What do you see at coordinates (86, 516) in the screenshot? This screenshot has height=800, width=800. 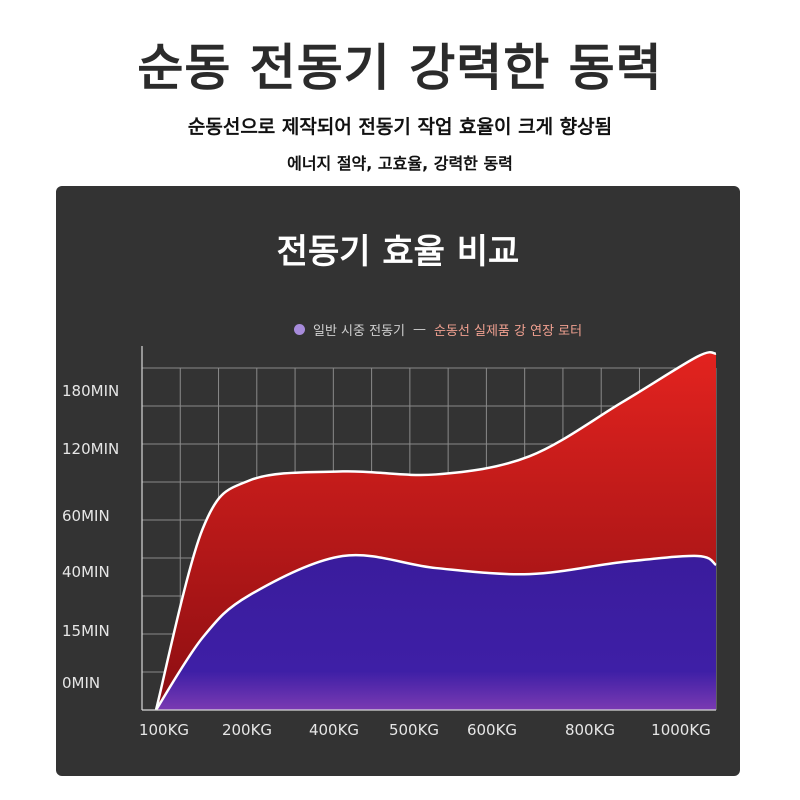 I see `y-tick-label: 60MIN` at bounding box center [86, 516].